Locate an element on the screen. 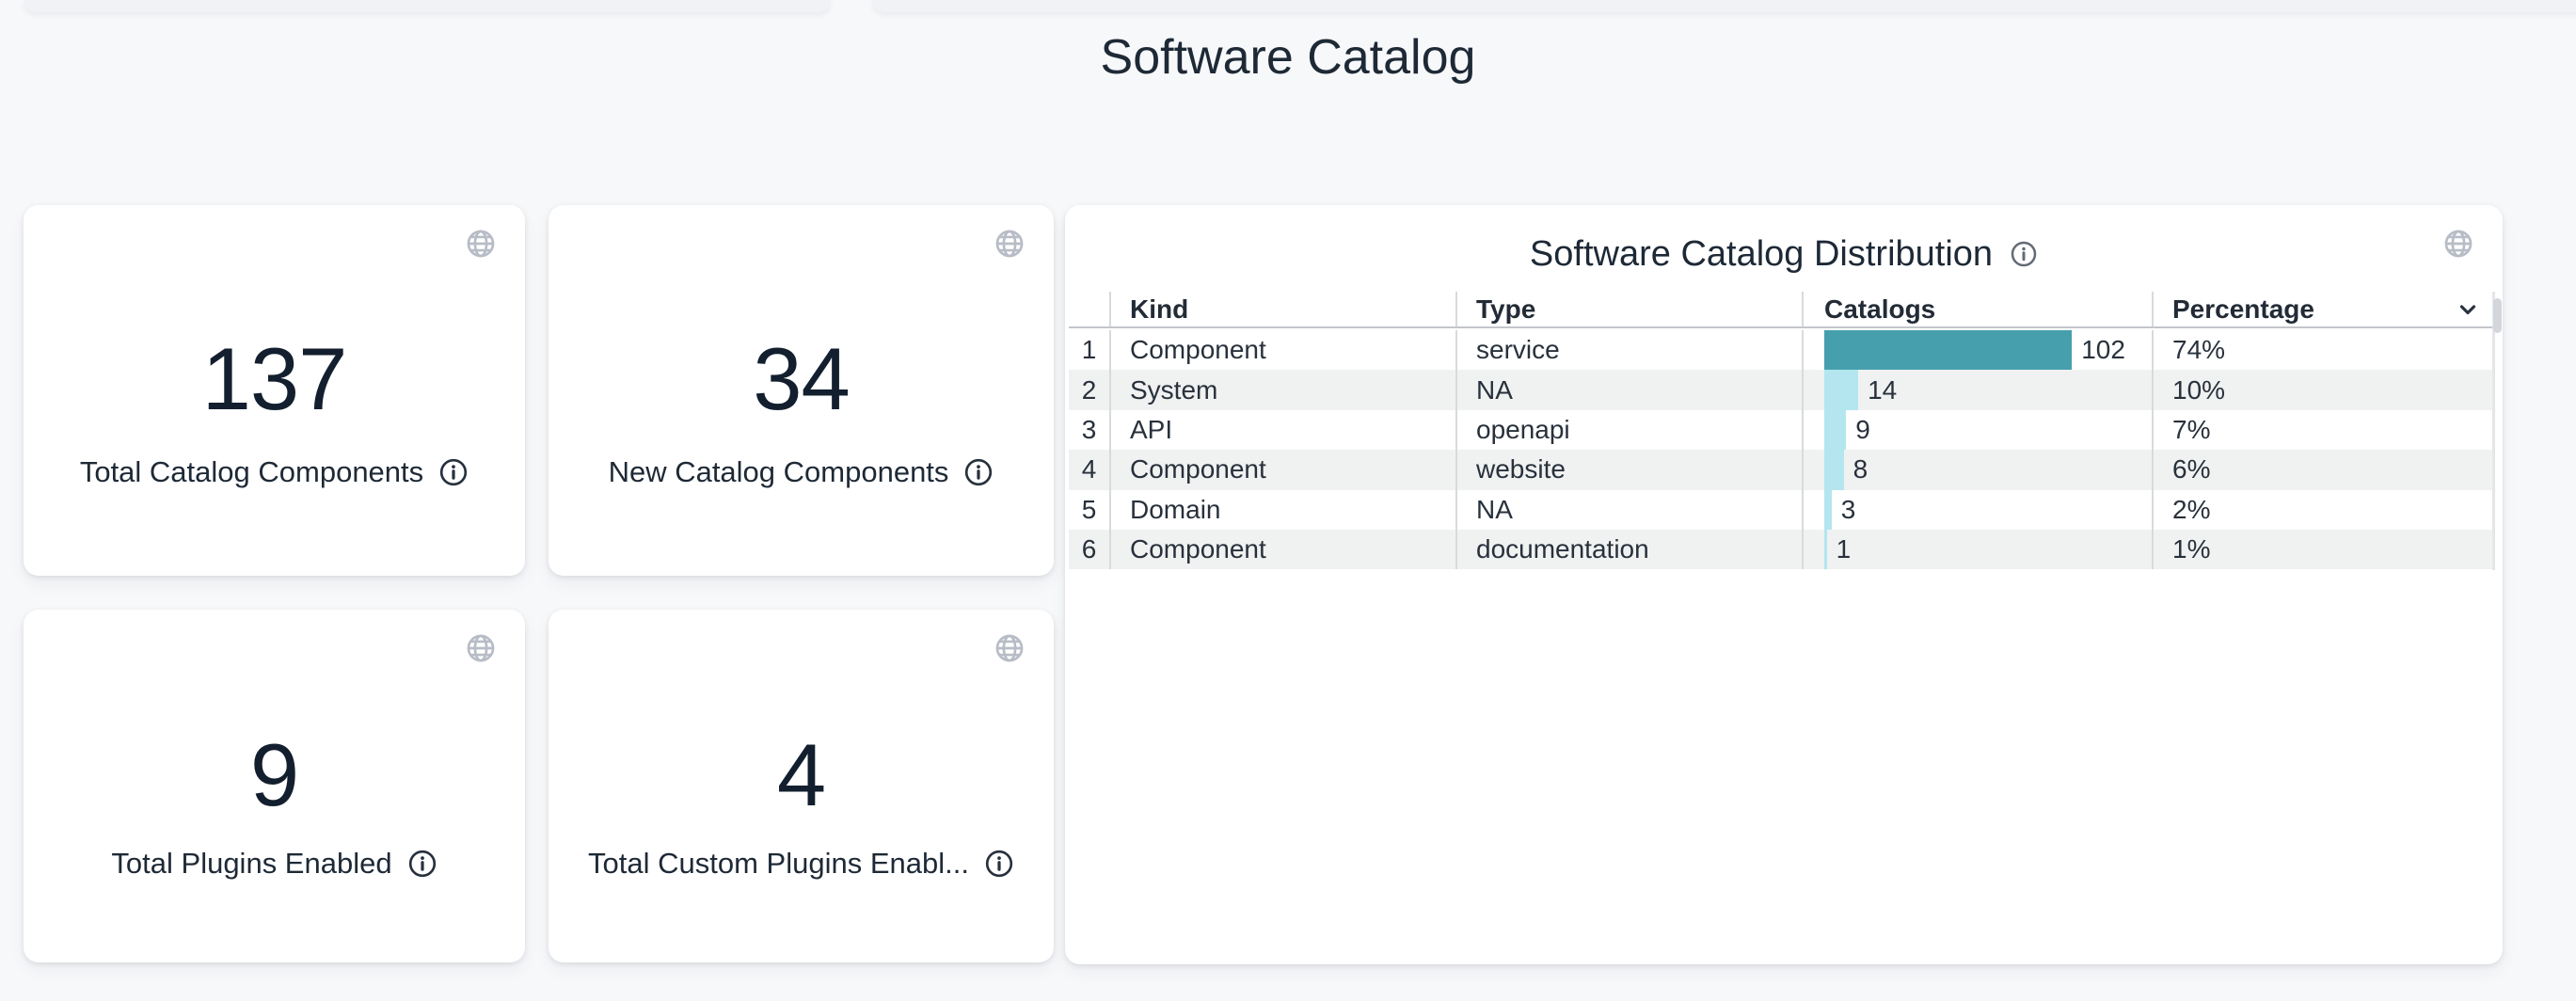 Image resolution: width=2576 pixels, height=1001 pixels. cell-catalogs: 3 is located at coordinates (1977, 509).